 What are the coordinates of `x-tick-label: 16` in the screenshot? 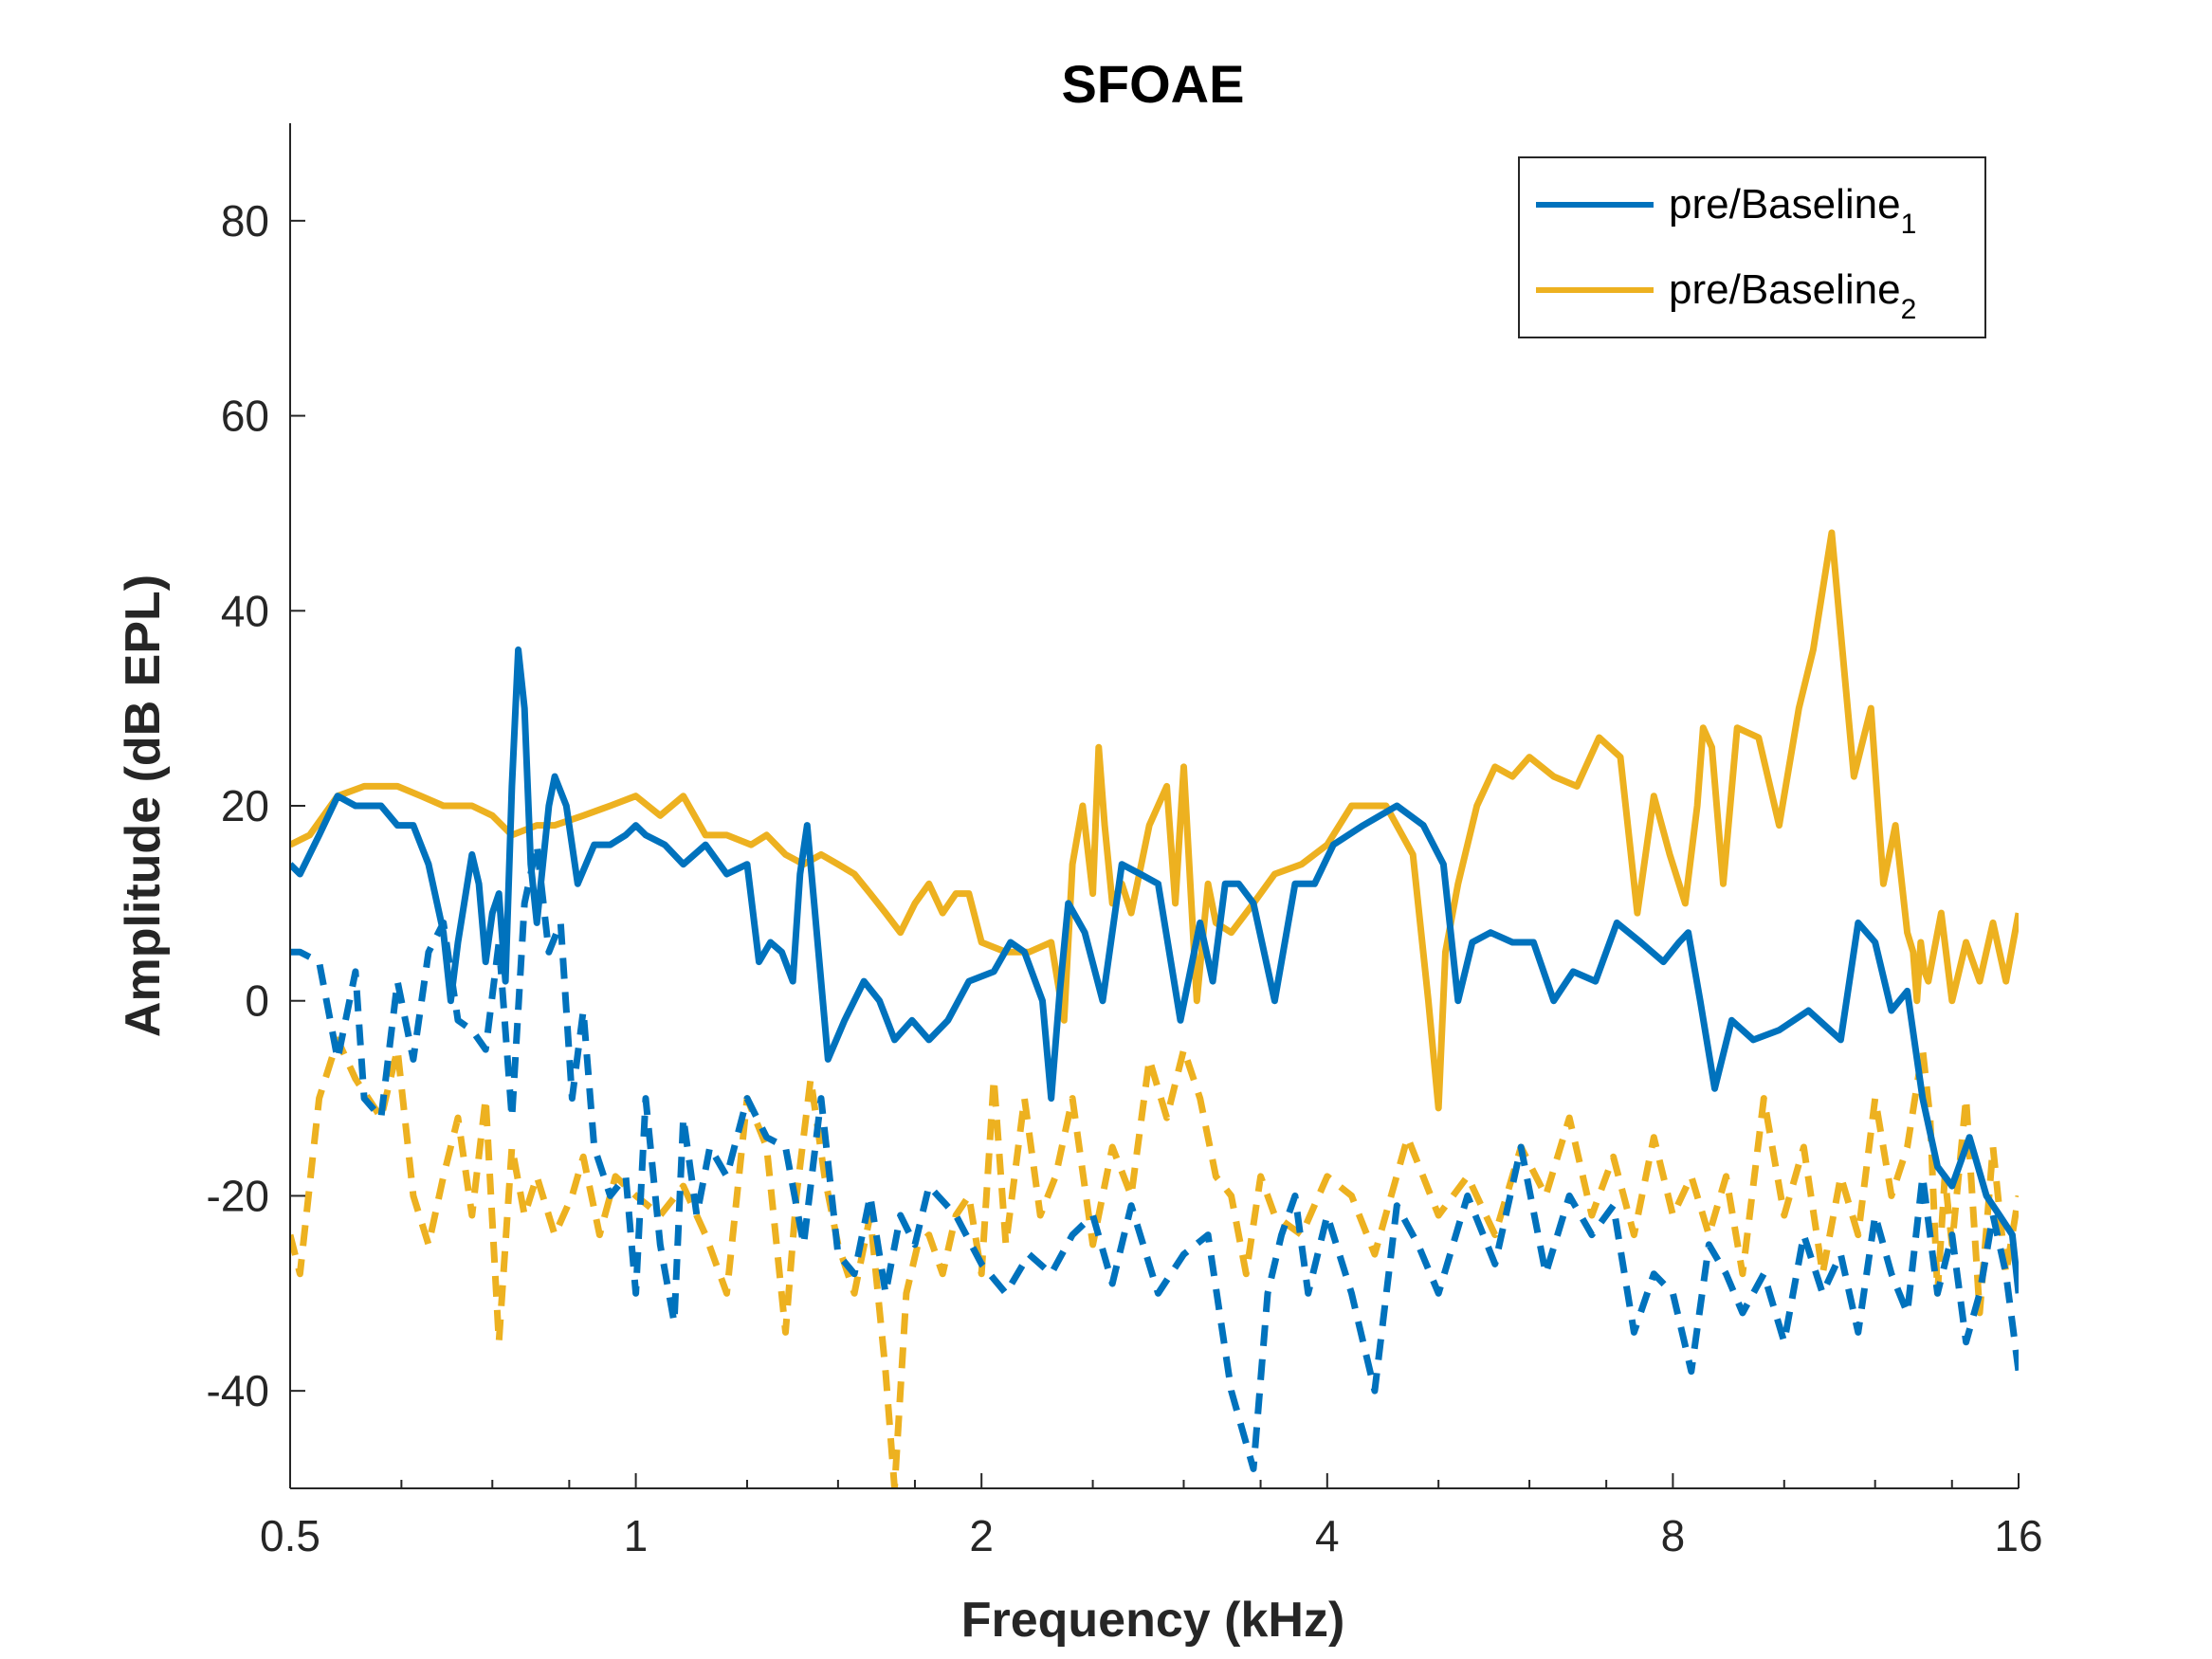 It's located at (2018, 1535).